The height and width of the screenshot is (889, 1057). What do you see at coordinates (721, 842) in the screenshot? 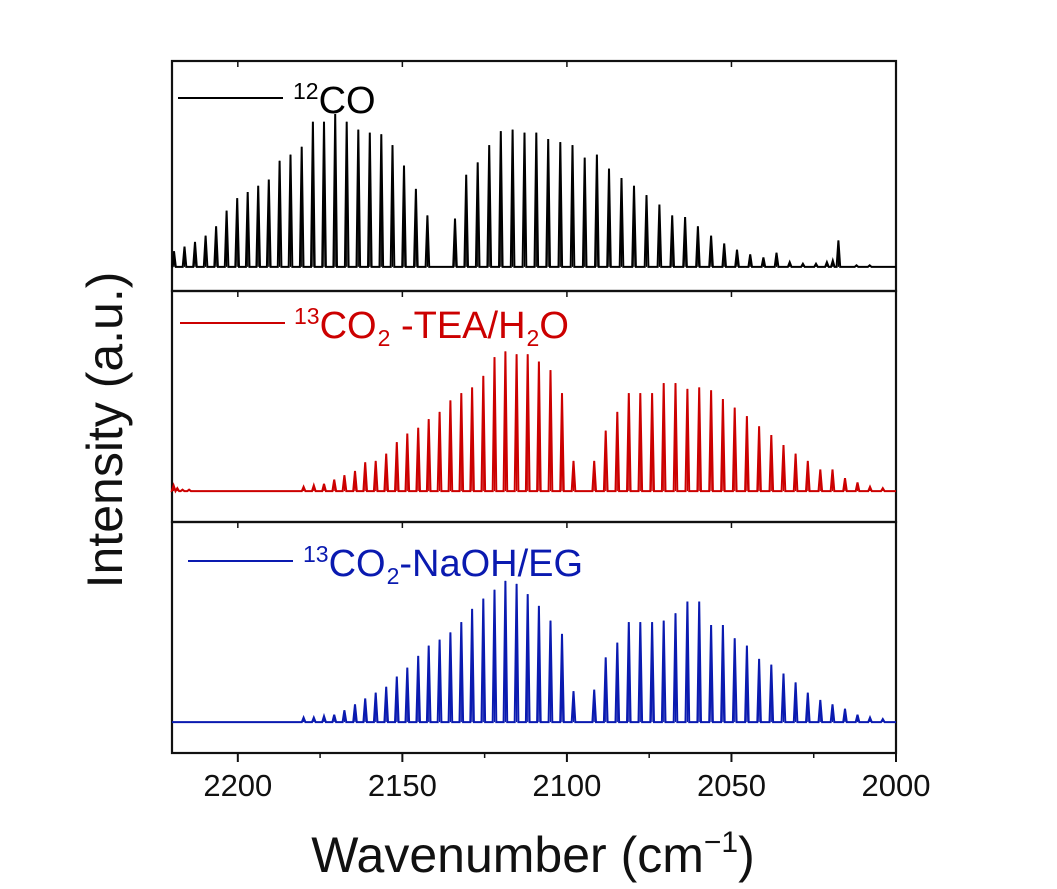
I see `x-axis-title-sup: −1` at bounding box center [721, 842].